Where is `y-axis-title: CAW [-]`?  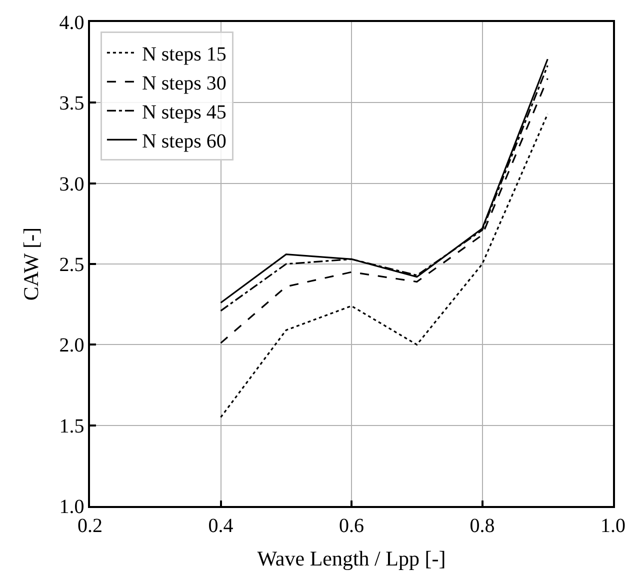
y-axis-title: CAW [-] is located at coordinates (30, 264).